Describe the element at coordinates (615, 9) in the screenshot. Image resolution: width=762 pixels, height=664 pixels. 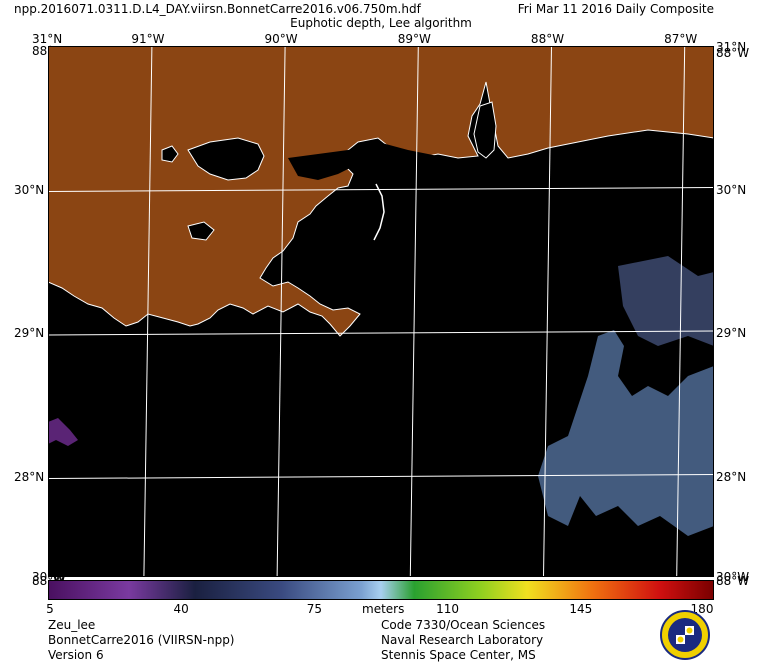
I see `date-title: Fri Mar 11 2016 Daily Composite` at that location.